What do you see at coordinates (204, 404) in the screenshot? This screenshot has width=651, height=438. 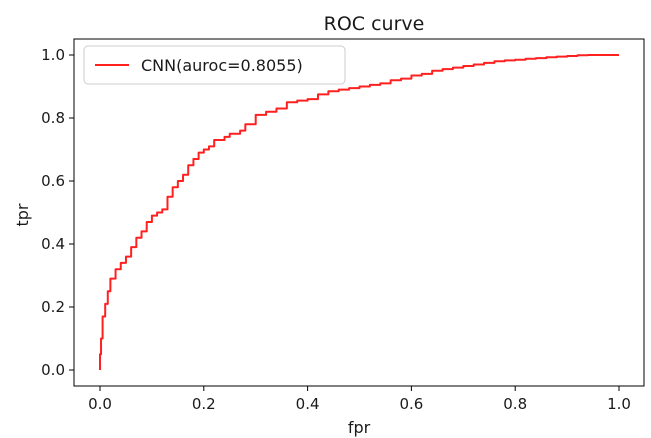 I see `x-tick-label: 0.2` at bounding box center [204, 404].